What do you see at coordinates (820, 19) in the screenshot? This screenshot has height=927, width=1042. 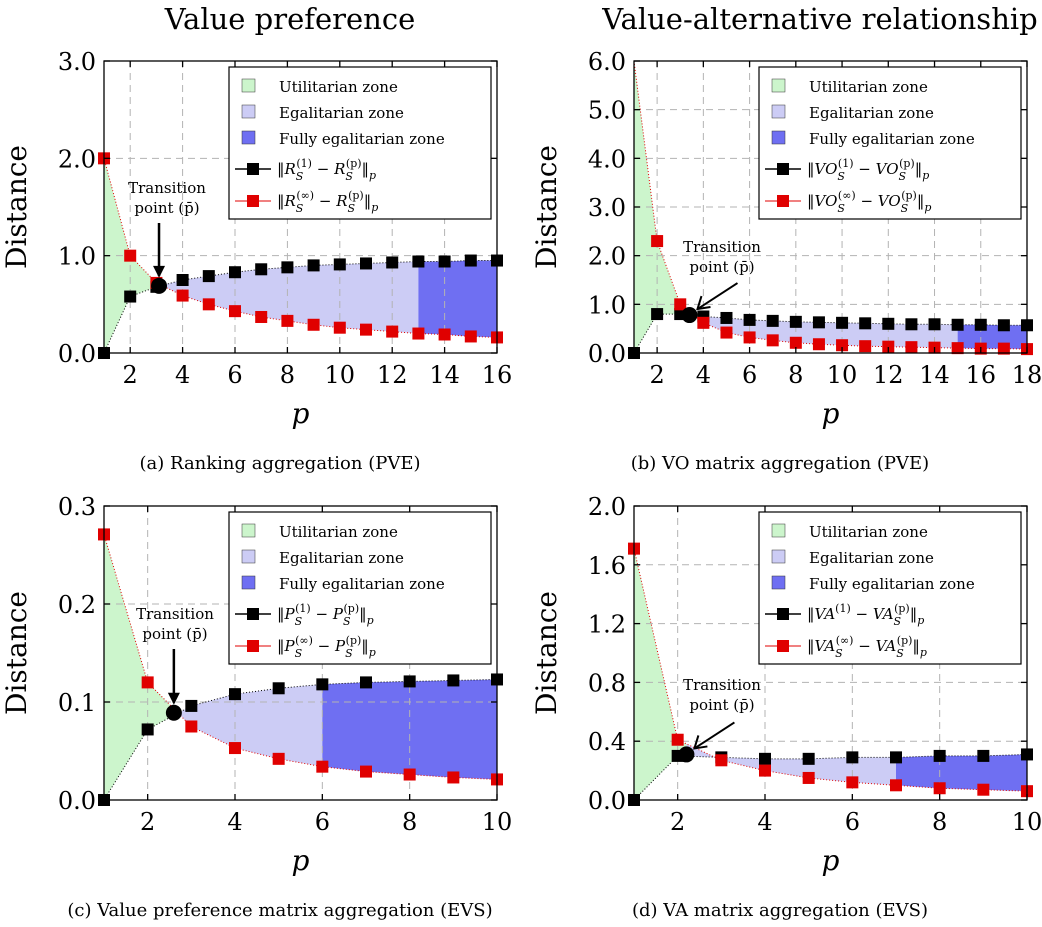 I see `column-title-right: Value-alternative relationship` at bounding box center [820, 19].